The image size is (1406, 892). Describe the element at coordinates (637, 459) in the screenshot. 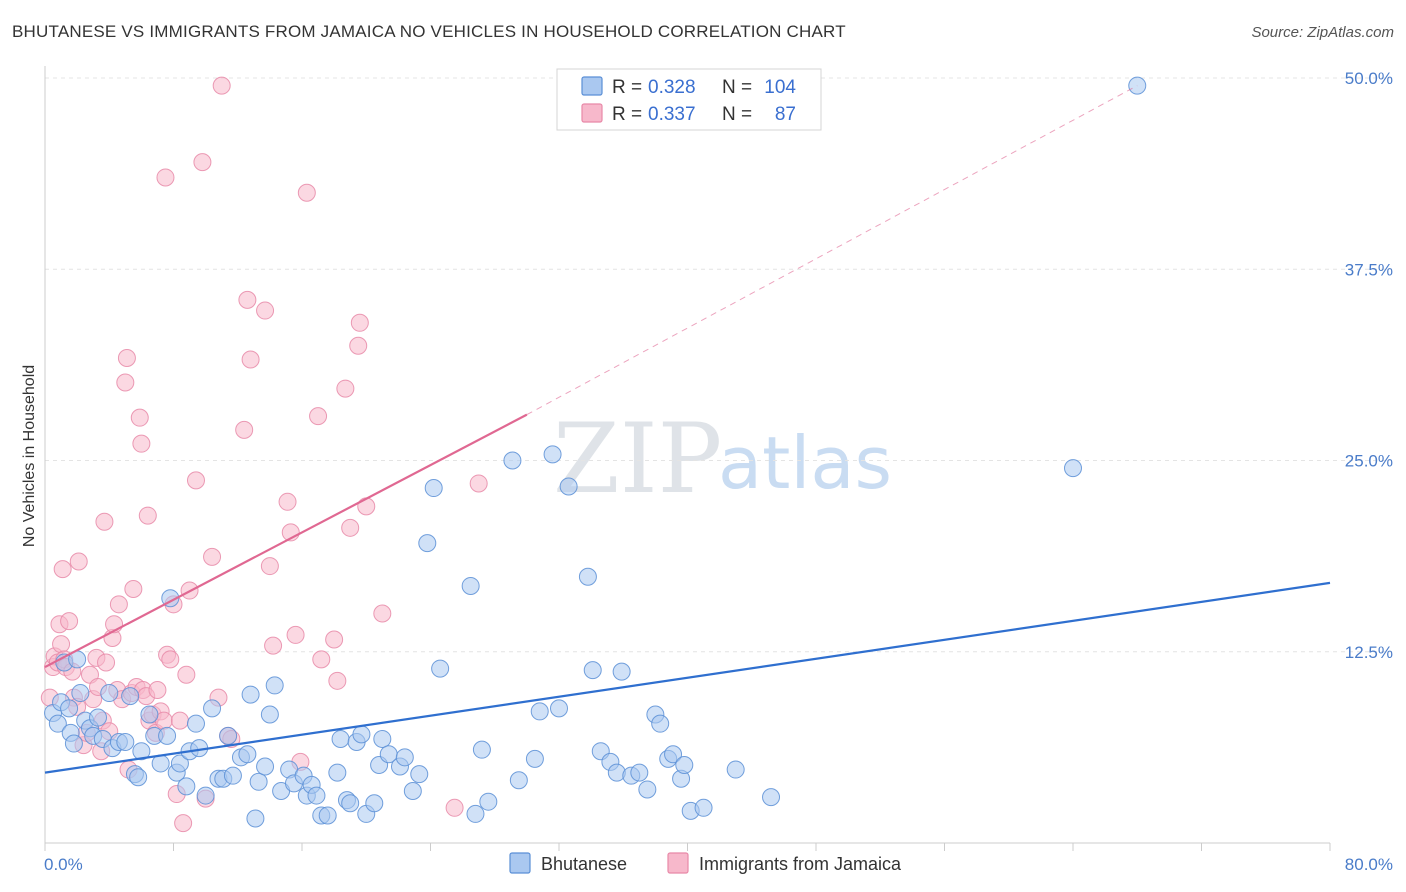

I see `watermark-zip: ZIP` at that location.